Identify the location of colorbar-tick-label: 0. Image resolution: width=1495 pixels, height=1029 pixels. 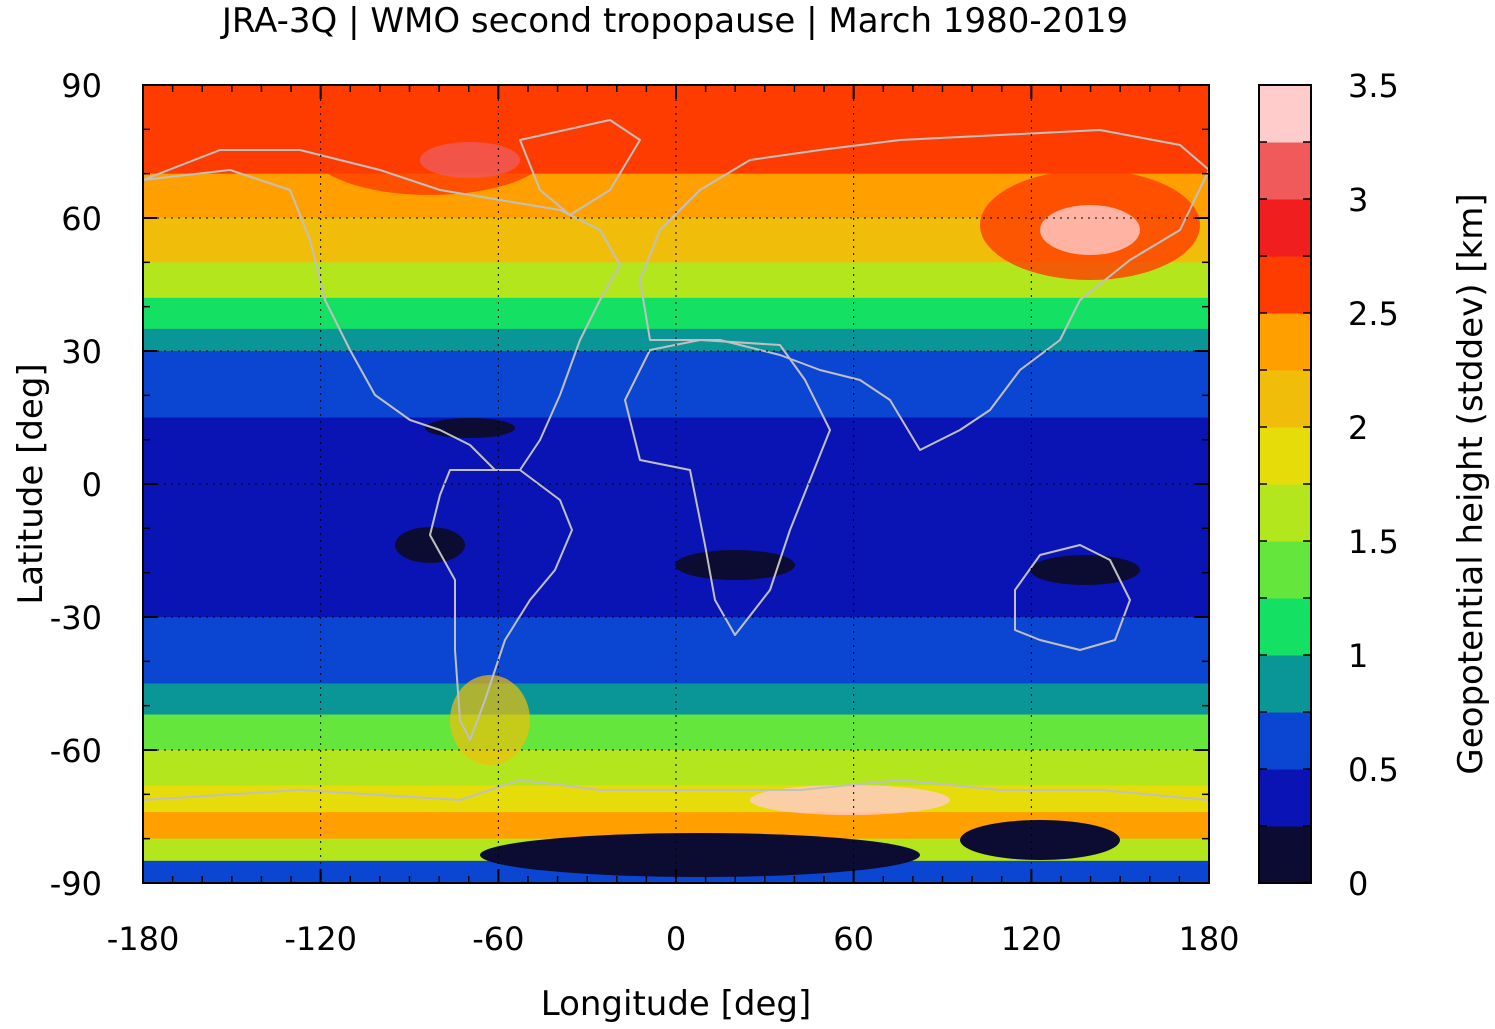
(1358, 884).